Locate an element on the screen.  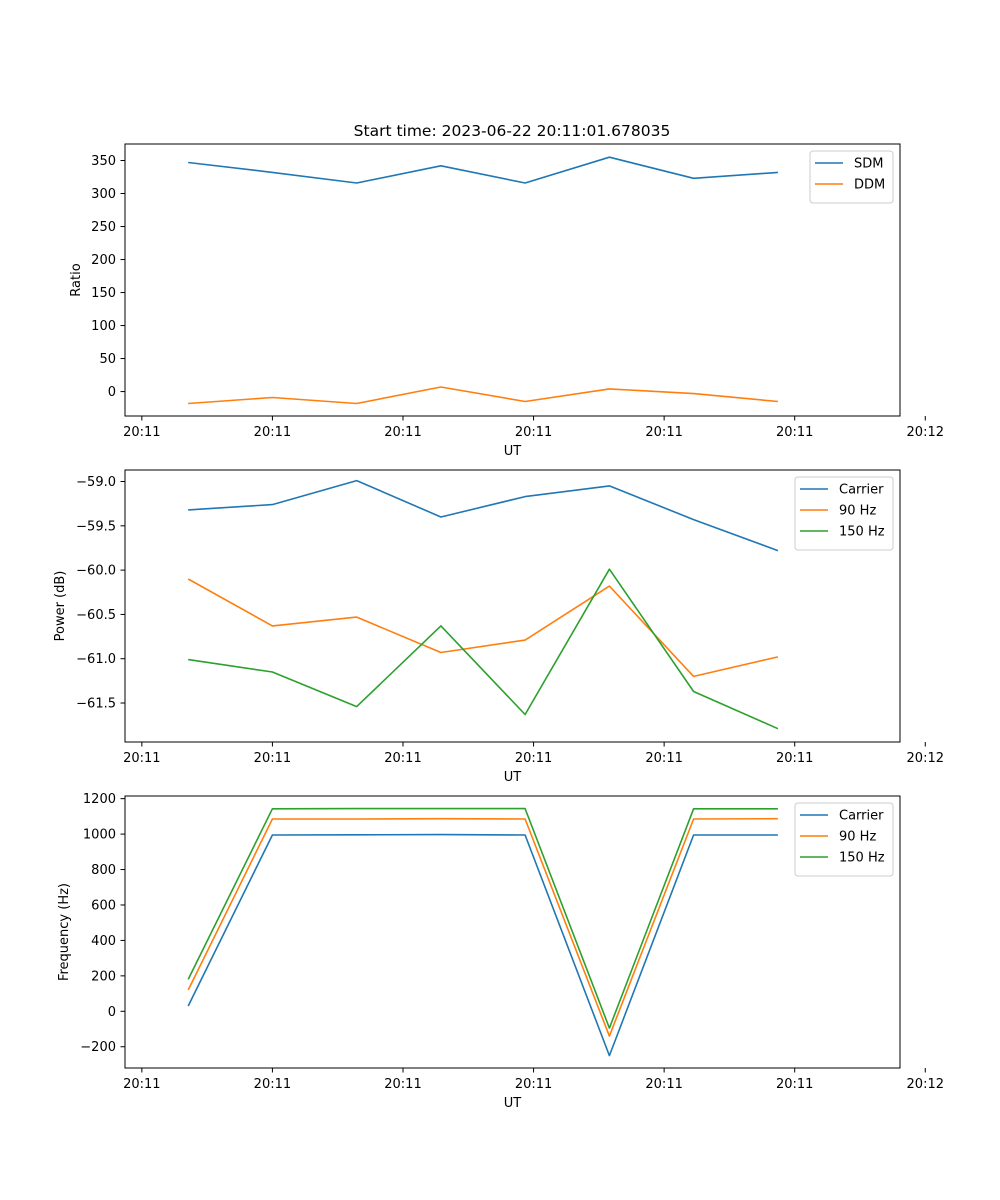
y-axis-label: Power (dB) is located at coordinates (60, 606).